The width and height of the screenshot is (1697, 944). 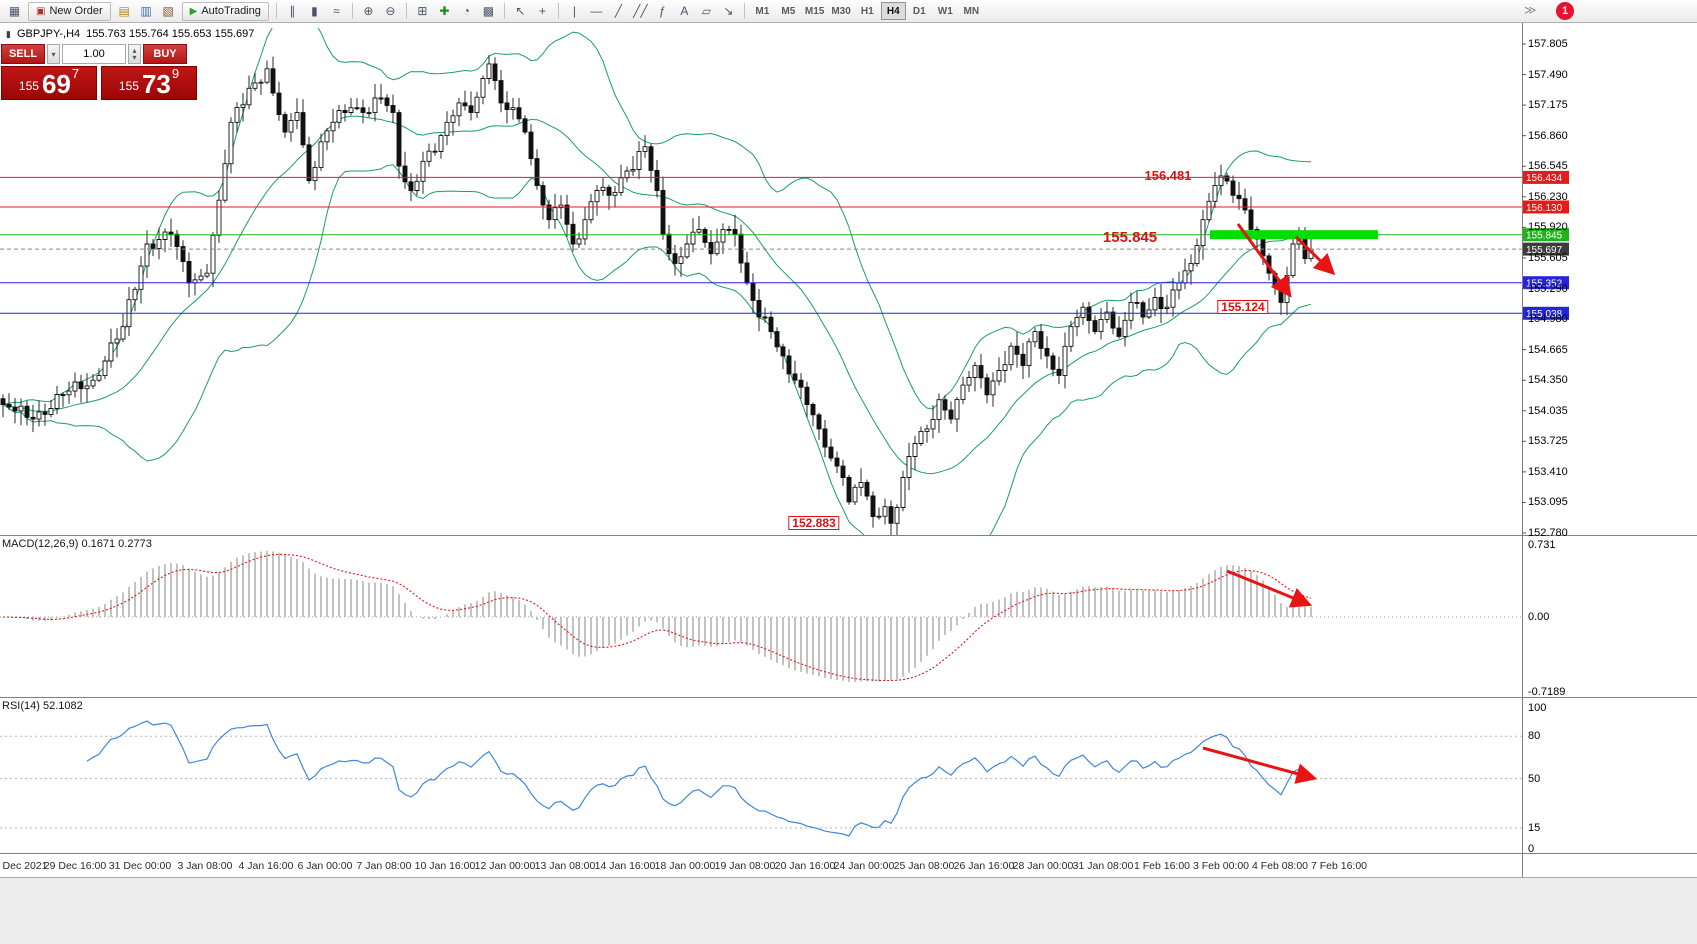 What do you see at coordinates (134, 50) in the screenshot?
I see `spinner-up-icon: ▴` at bounding box center [134, 50].